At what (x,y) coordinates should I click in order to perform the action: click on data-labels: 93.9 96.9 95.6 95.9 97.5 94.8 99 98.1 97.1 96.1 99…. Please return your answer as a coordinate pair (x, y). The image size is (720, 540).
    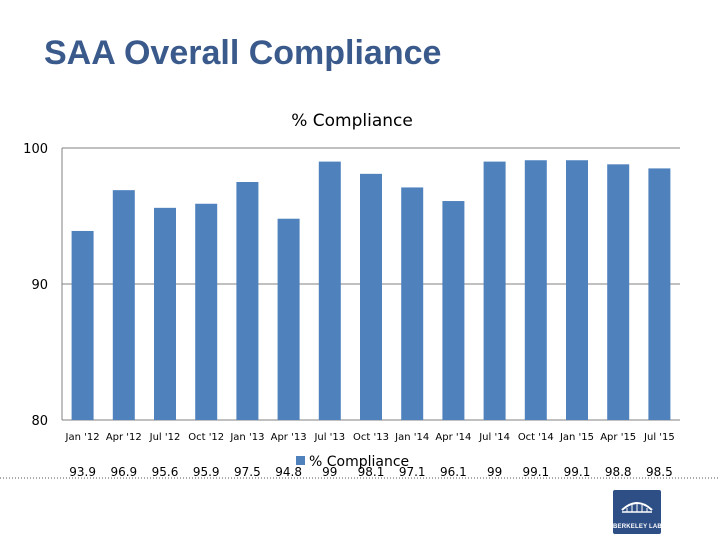
    Looking at the image, I should click on (371, 472).